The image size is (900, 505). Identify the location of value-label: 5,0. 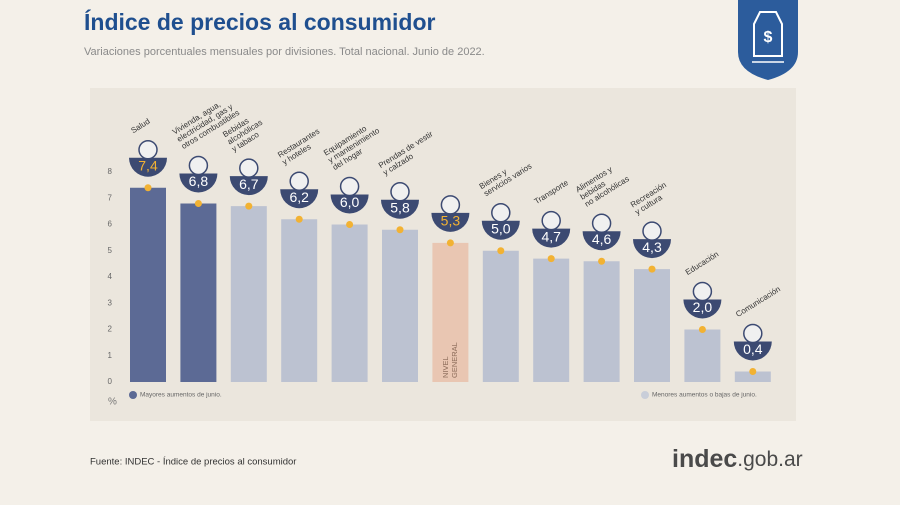
(501, 228).